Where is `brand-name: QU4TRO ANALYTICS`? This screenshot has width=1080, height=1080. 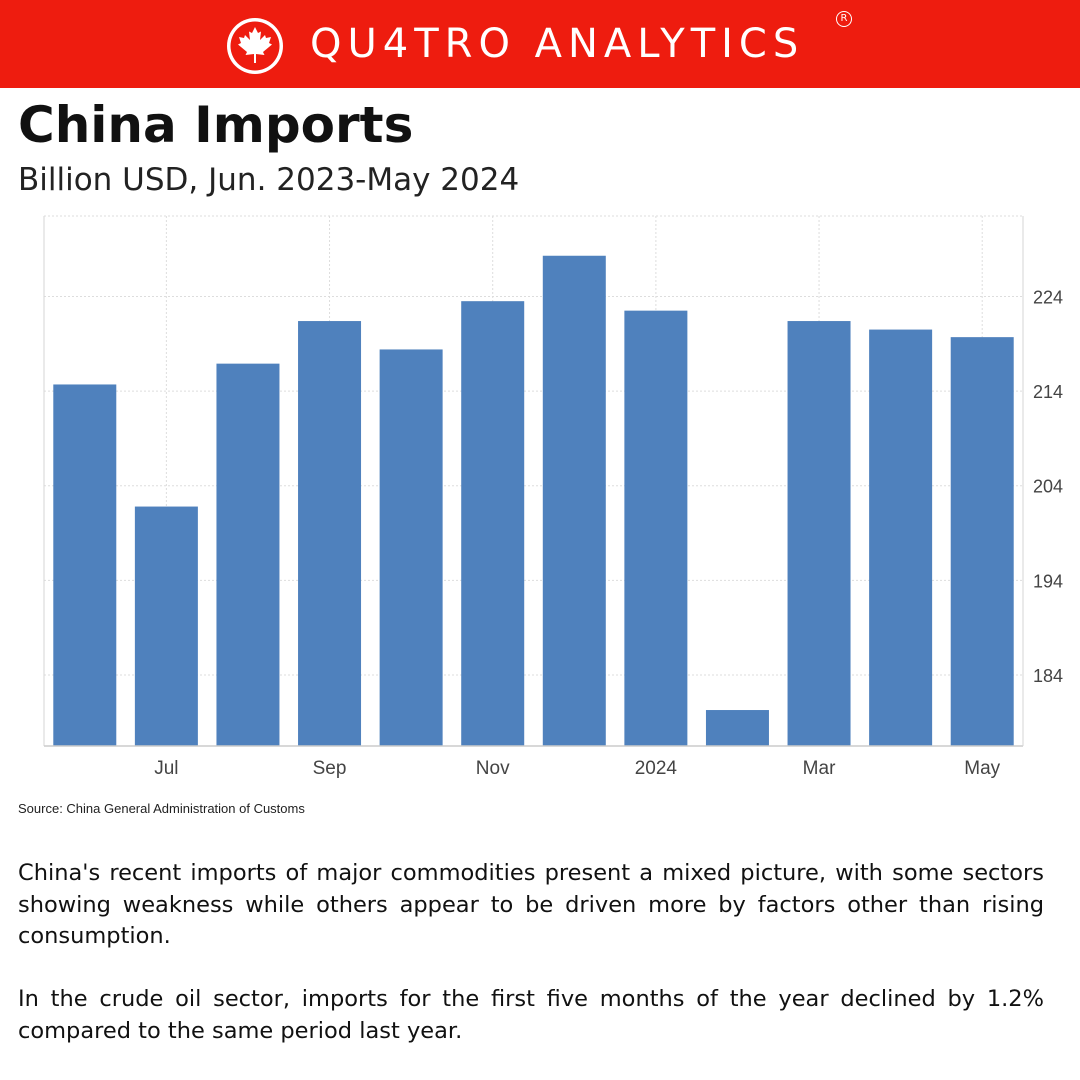
brand-name: QU4TRO ANALYTICS is located at coordinates (557, 44).